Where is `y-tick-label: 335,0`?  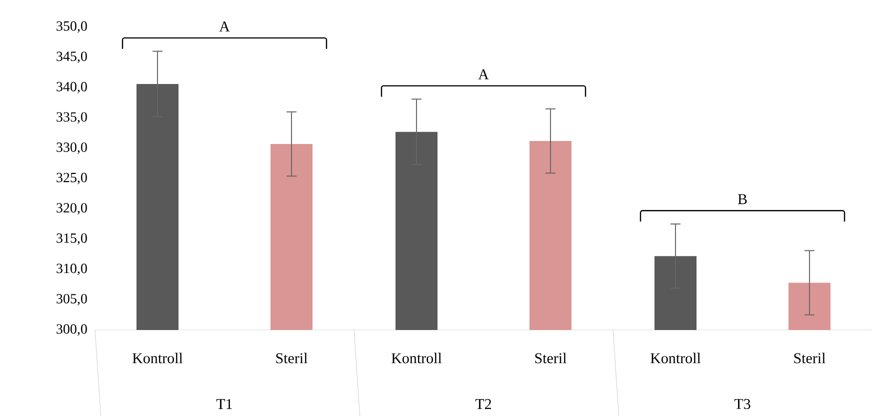
y-tick-label: 335,0 is located at coordinates (71, 118).